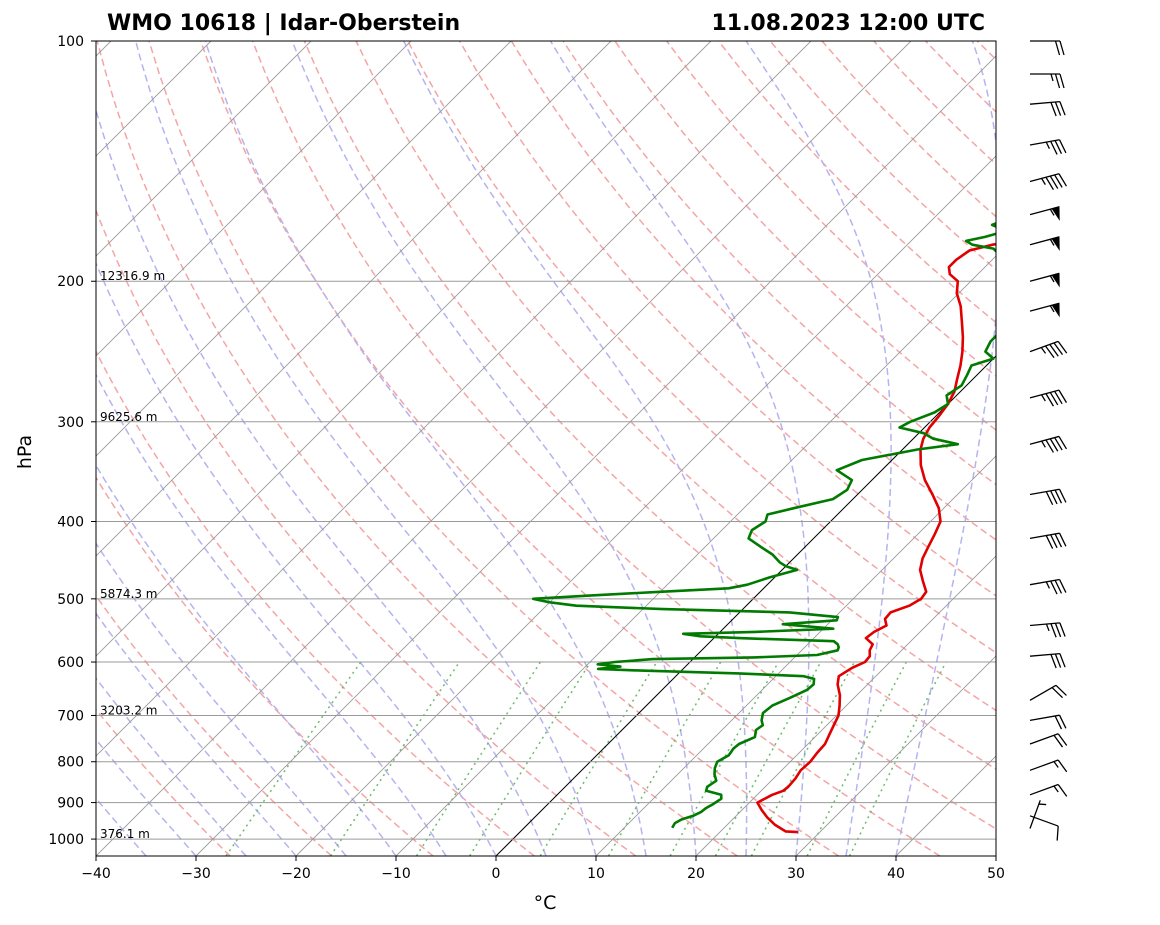 The height and width of the screenshot is (925, 1160). I want to click on height-label: 376.1 m, so click(125, 834).